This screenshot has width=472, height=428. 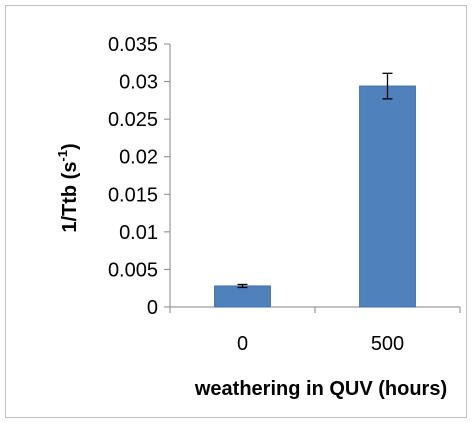 What do you see at coordinates (133, 195) in the screenshot?
I see `y-tick-label: 0.015` at bounding box center [133, 195].